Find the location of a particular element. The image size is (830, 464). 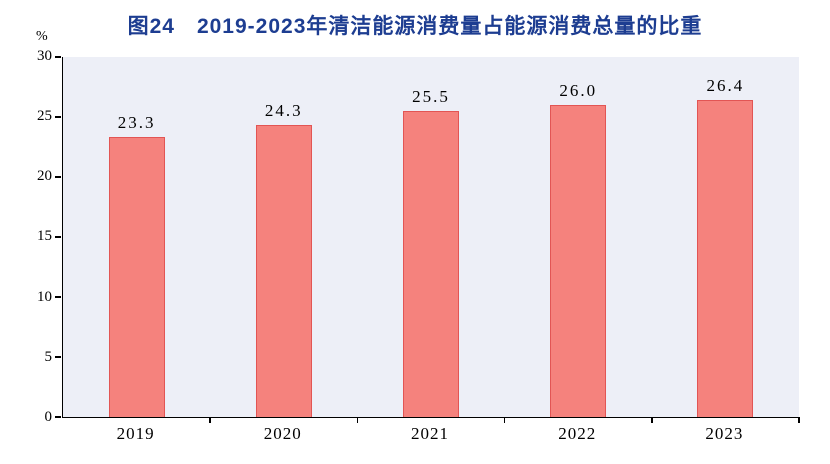

bar-2022: 26.0 is located at coordinates (578, 249).